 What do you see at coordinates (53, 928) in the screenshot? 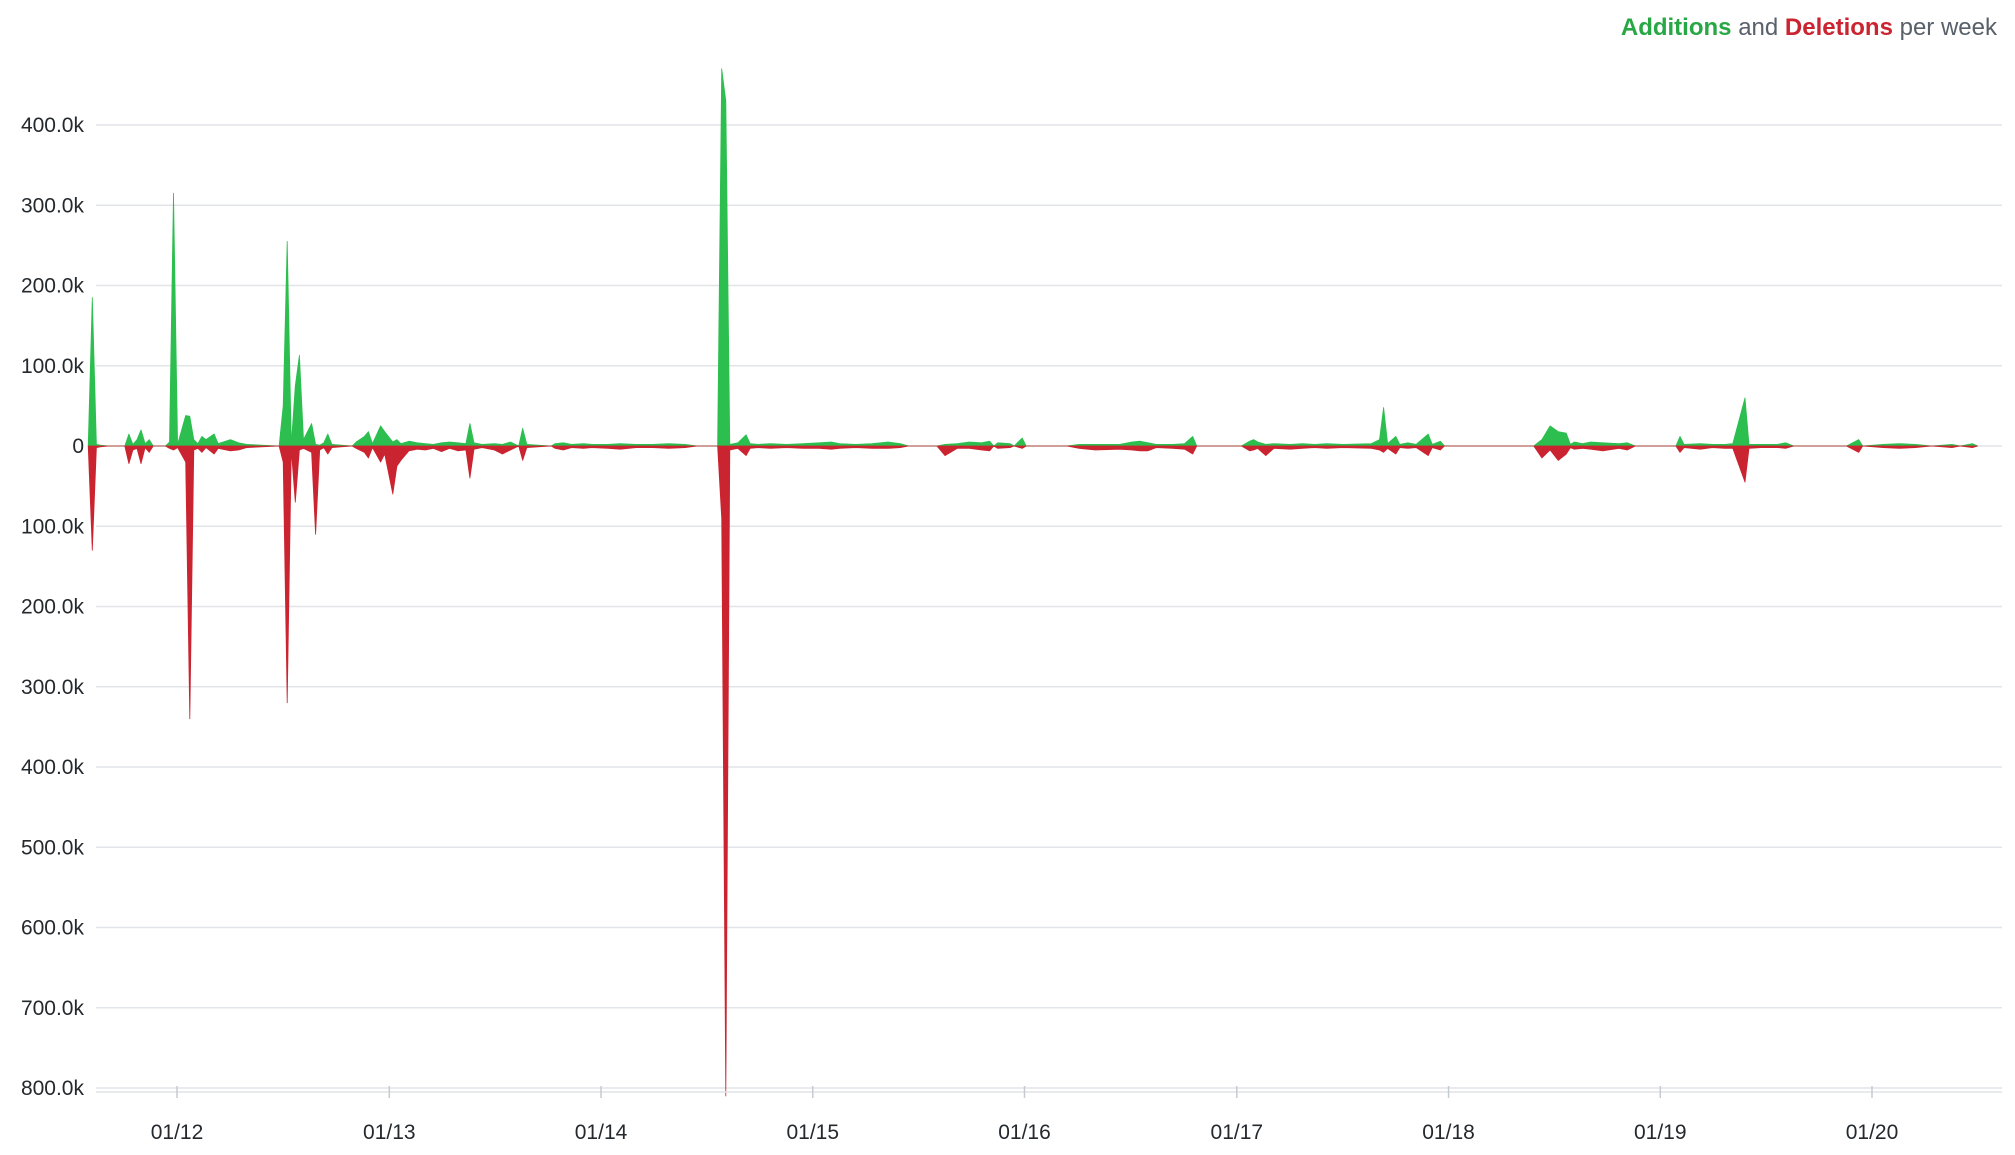
I see `y-tick-label: 600.0k` at bounding box center [53, 928].